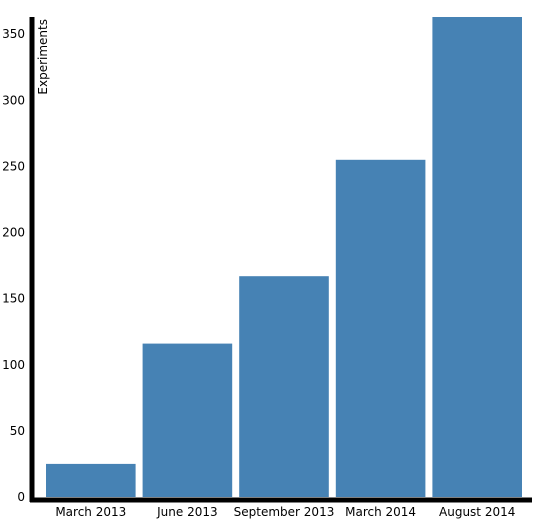 The image size is (550, 524). I want to click on y-tick-label: 50, so click(17, 431).